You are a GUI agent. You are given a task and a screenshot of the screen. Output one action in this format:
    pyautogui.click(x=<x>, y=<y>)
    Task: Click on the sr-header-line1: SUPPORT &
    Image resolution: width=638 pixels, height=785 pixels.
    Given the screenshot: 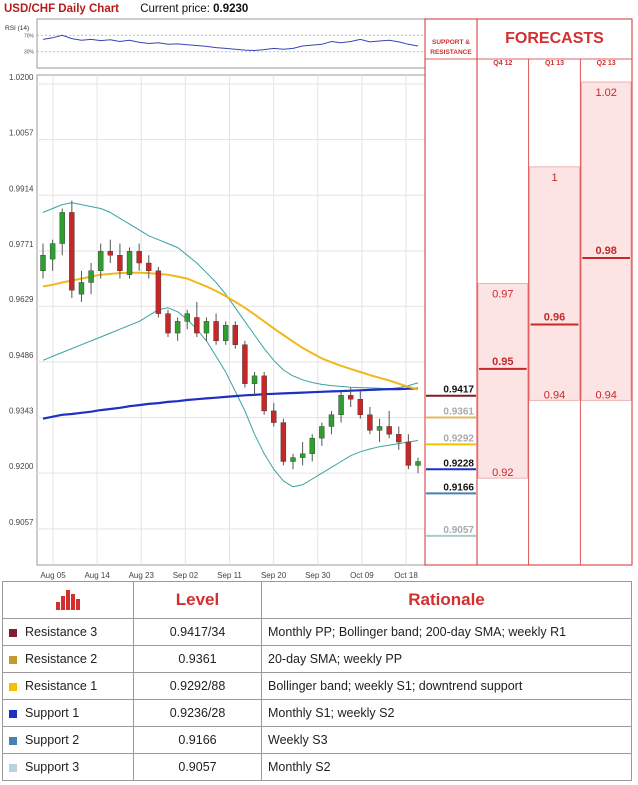 What is the action you would take?
    pyautogui.click(x=451, y=42)
    